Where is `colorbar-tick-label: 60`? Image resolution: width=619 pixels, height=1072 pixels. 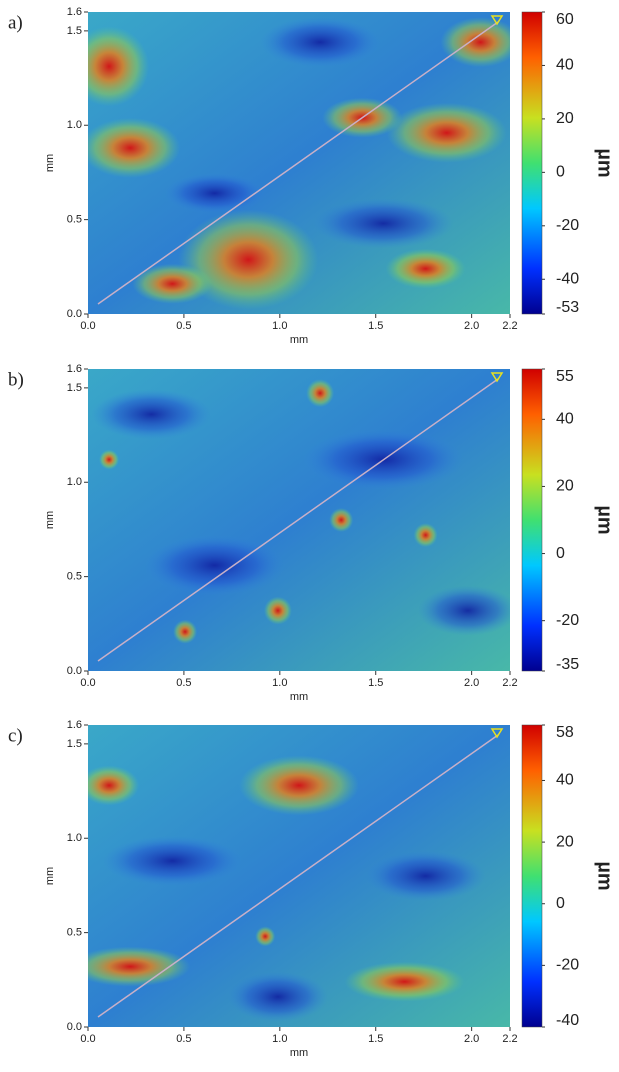
colorbar-tick-label: 60 is located at coordinates (565, 19).